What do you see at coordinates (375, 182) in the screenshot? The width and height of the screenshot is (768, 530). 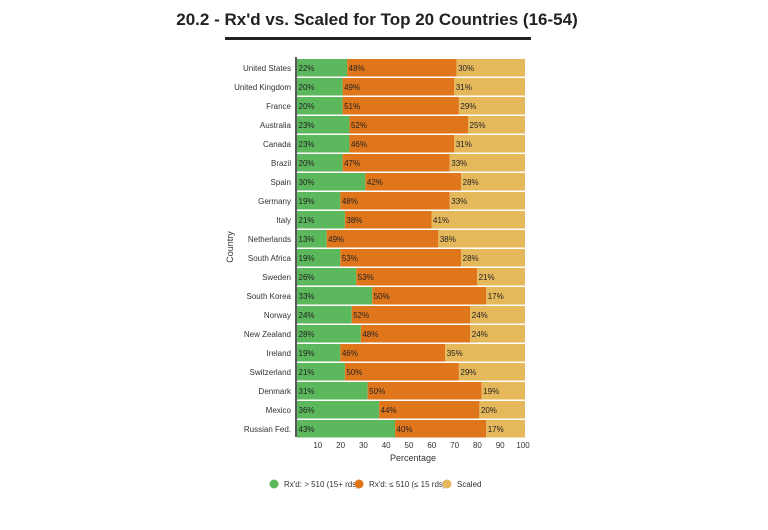 I see `bar-value-label: 42%` at bounding box center [375, 182].